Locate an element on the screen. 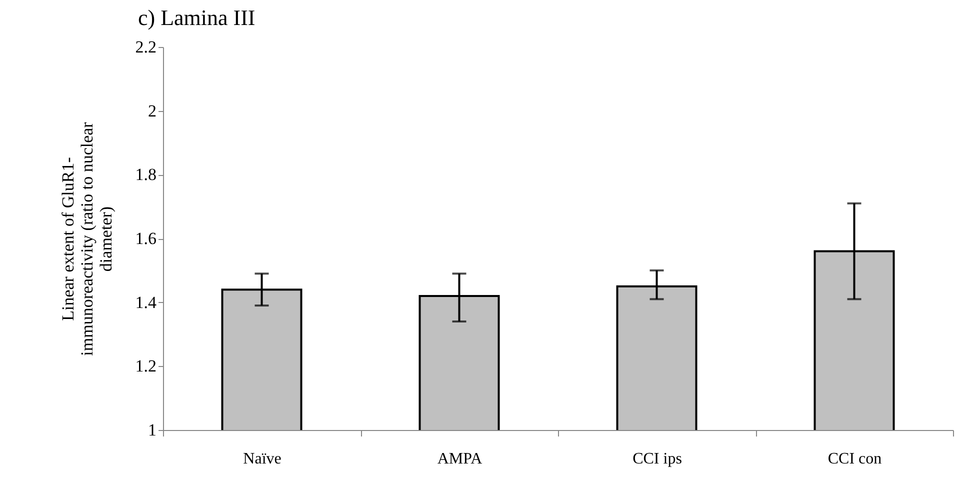 The width and height of the screenshot is (963, 486). y-tick-label: 1.4 is located at coordinates (146, 302).